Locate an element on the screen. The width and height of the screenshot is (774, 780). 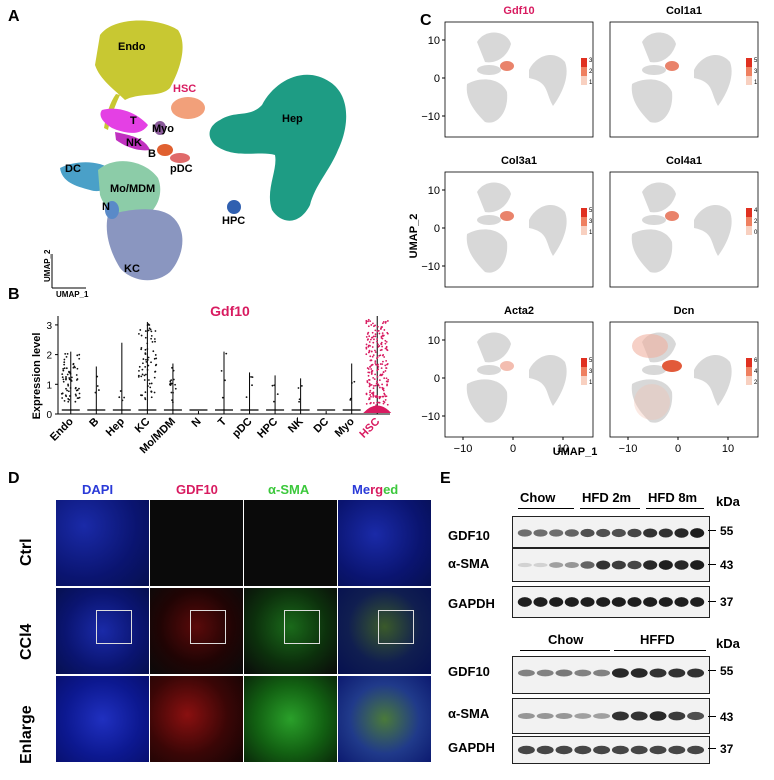
blot-bottom-asma is located at coordinates (611, 716).